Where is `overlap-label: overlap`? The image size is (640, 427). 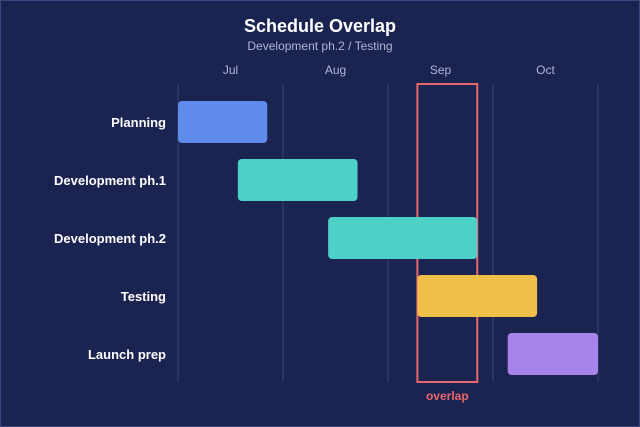
overlap-label: overlap is located at coordinates (447, 396).